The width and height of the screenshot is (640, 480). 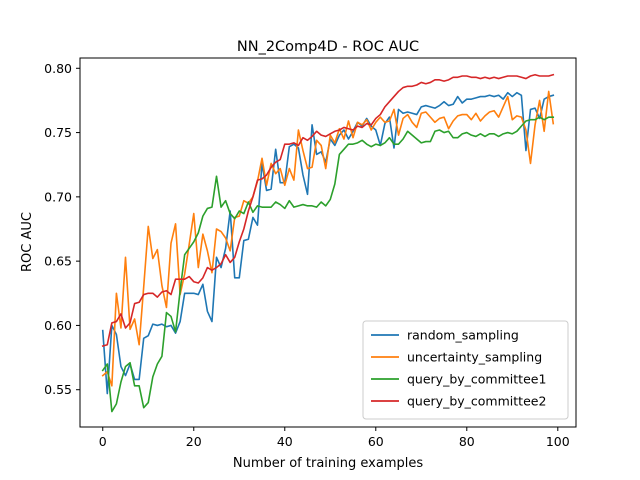 What do you see at coordinates (476, 401) in the screenshot?
I see `legend-entry: query_by_committee2` at bounding box center [476, 401].